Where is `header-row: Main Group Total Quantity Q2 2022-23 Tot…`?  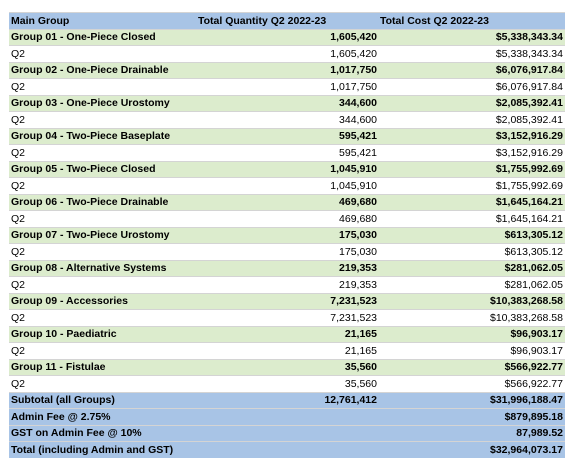
header-row: Main Group Total Quantity Q2 2022-23 Tot… is located at coordinates (287, 20).